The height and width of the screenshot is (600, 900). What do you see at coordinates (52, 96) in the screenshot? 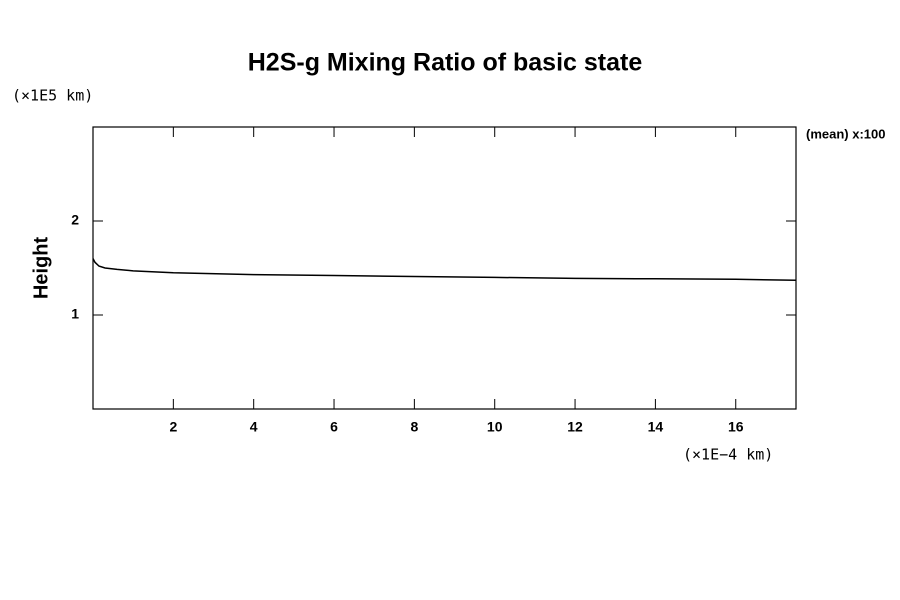
I see `y-unit: (×1E5 km)` at bounding box center [52, 96].